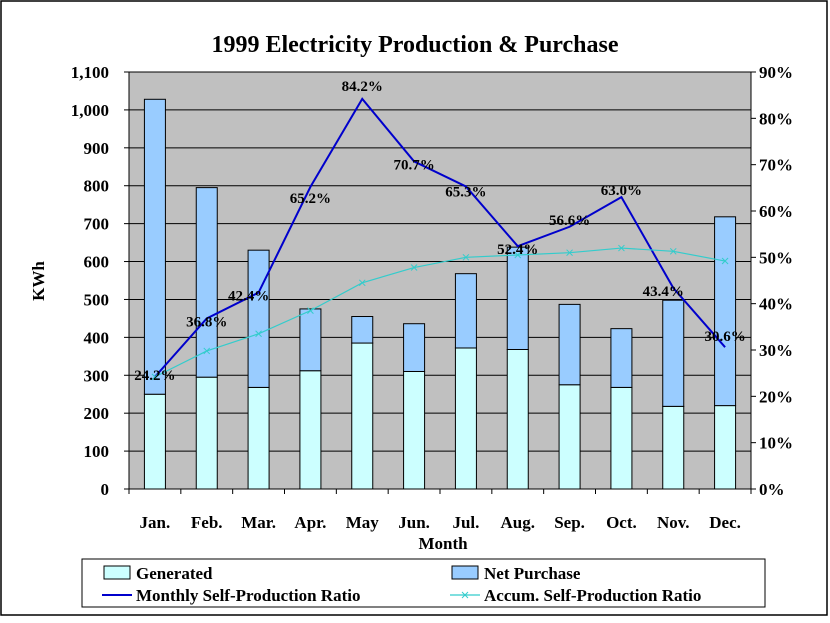 The width and height of the screenshot is (830, 623). I want to click on y-tick-label: 200, so click(97, 413).